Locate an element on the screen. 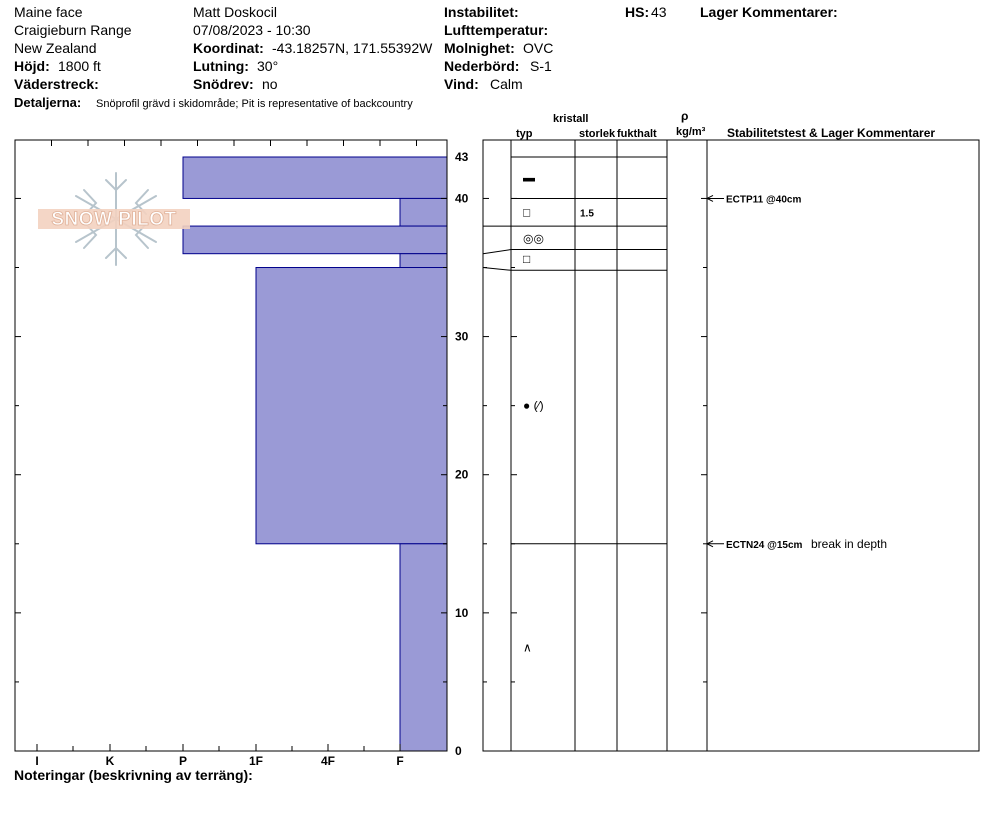 The width and height of the screenshot is (994, 840). range: Craigieburn Range is located at coordinates (73, 30).